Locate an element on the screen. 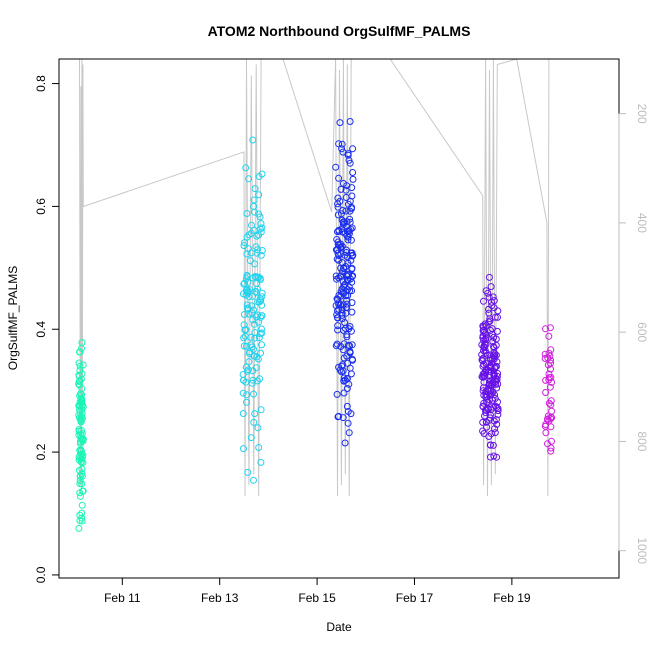  x-axis: Feb 11 Feb 13 Feb 15 Feb 17 Feb 19 is located at coordinates (317, 591).